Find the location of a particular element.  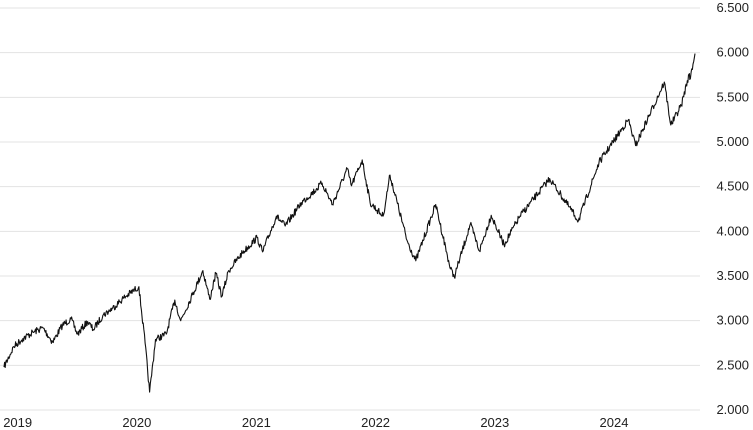

y-tick-label: 6.000 is located at coordinates (732, 52).